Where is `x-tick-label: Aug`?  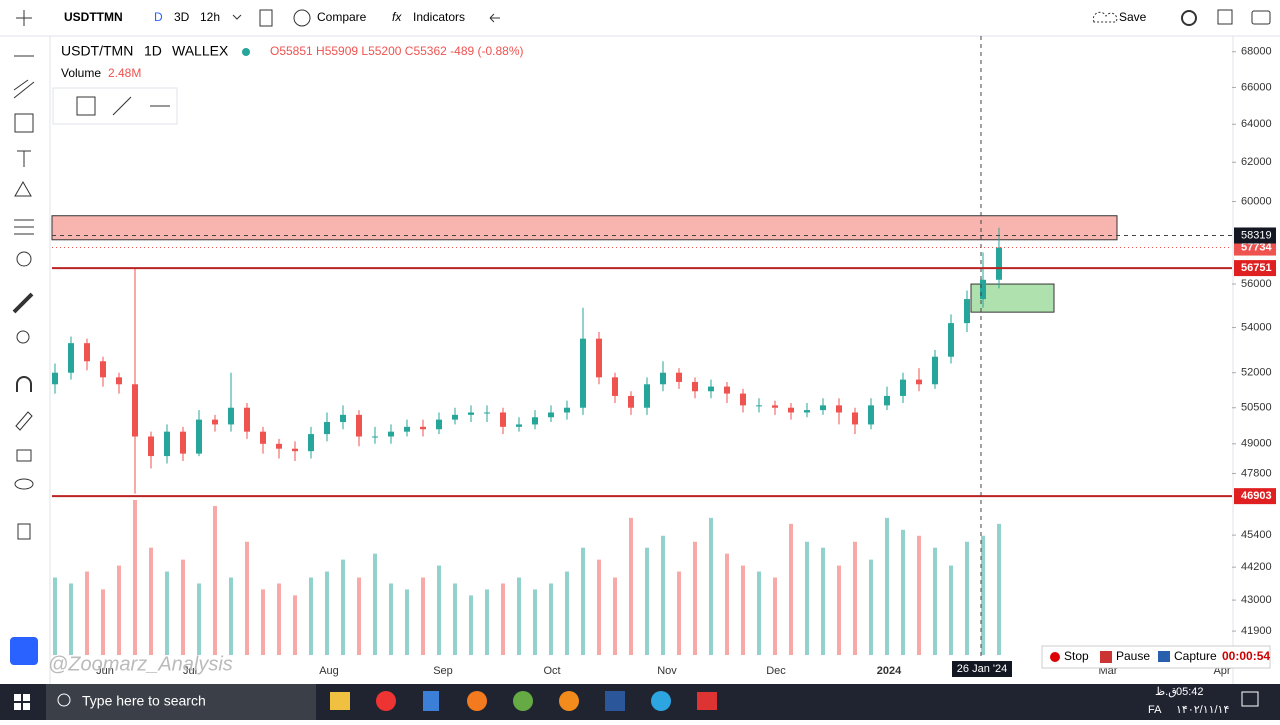
x-tick-label: Aug is located at coordinates (329, 671).